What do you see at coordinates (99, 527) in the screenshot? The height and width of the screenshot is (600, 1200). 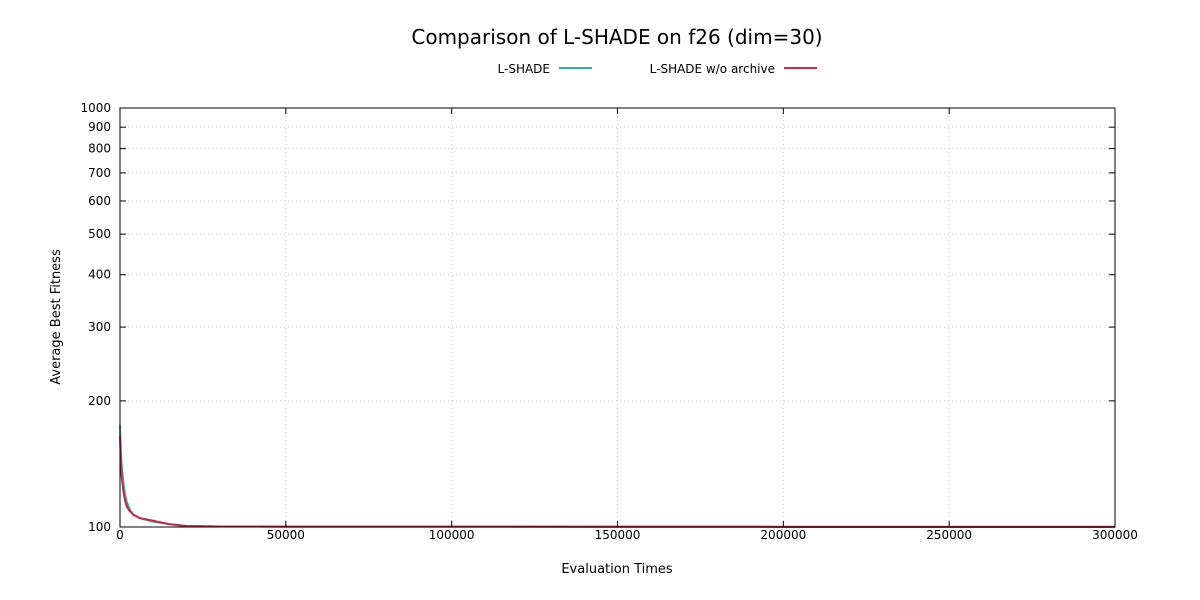 I see `y-tick-label: 100` at bounding box center [99, 527].